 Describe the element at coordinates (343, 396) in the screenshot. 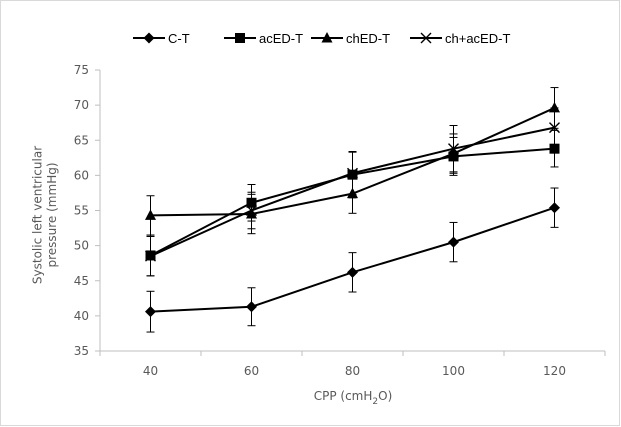

I see `x-axis-title-part: CPP (cmH` at that location.